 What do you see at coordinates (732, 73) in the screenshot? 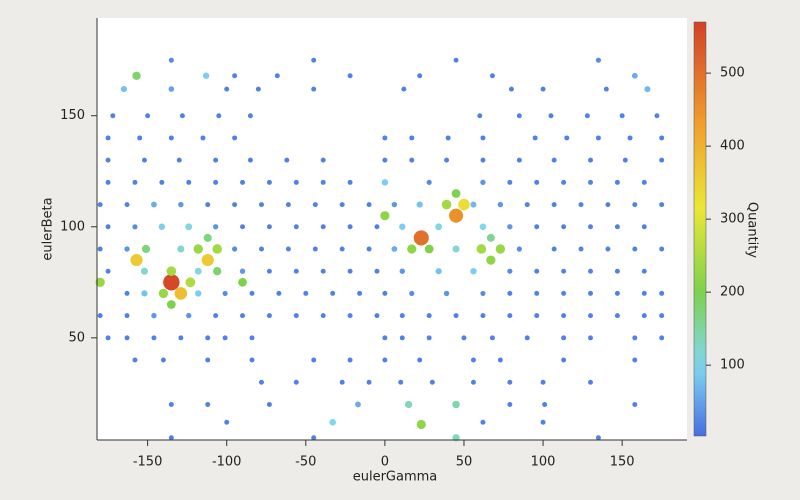
I see `colorbar-tick-label: 500` at bounding box center [732, 73].